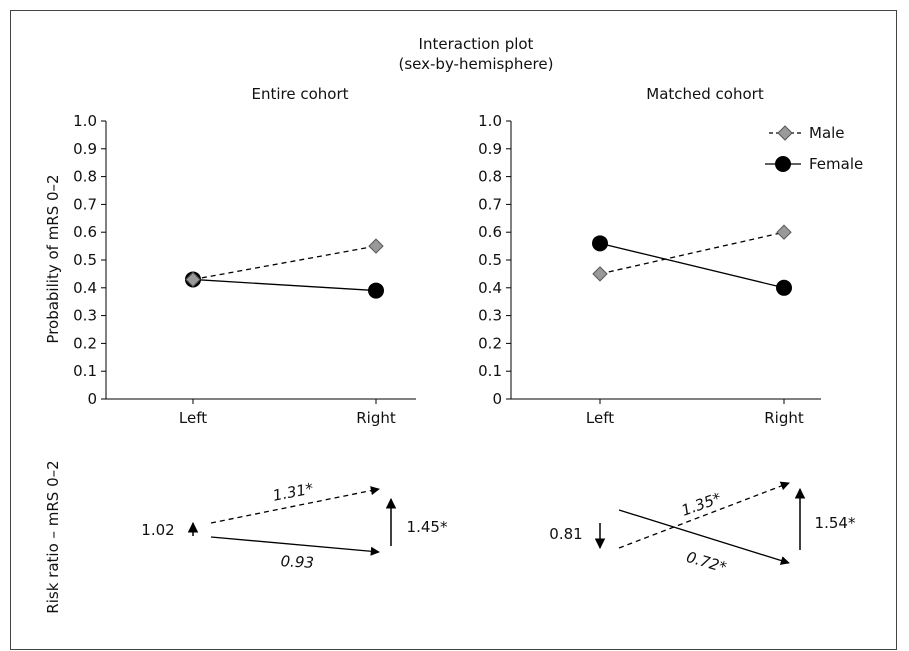 This screenshot has height=651, width=909. Describe the element at coordinates (704, 537) in the screenshot. I see `rr-arrow-female-matched` at that location.